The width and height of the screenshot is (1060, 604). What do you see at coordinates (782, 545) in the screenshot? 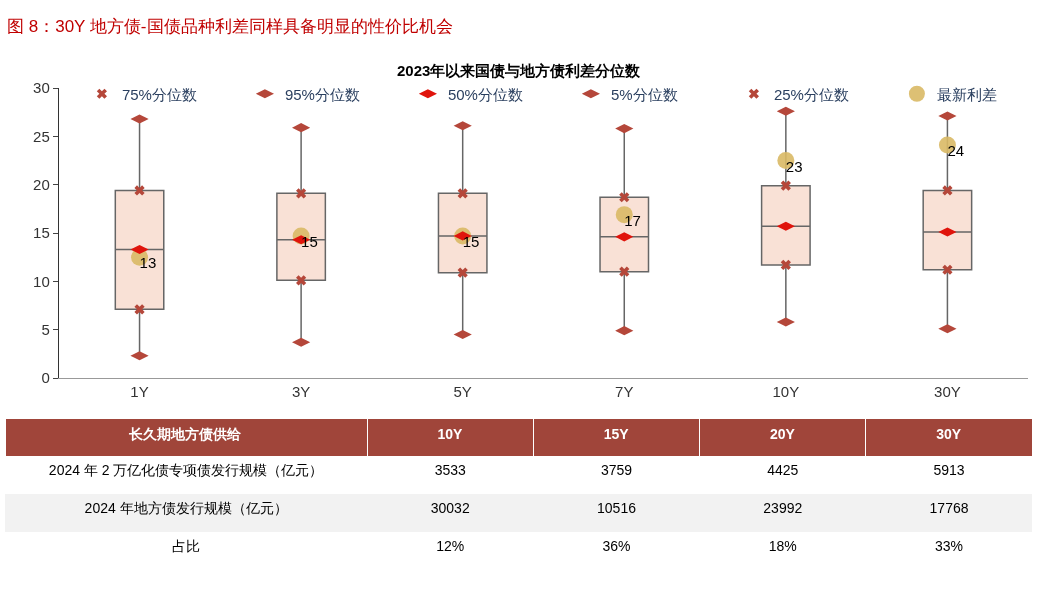
I see `text: 18%` at bounding box center [782, 545].